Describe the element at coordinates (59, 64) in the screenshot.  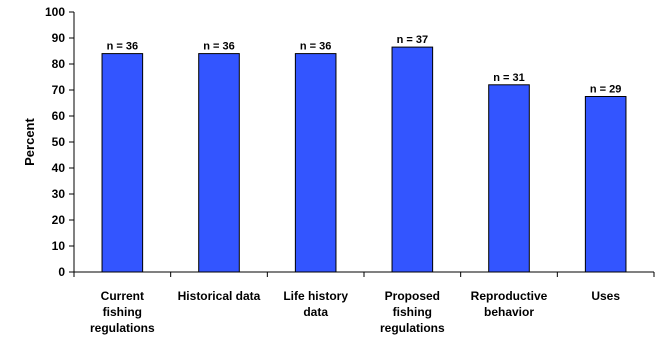
I see `y-tick-label: 80` at that location.